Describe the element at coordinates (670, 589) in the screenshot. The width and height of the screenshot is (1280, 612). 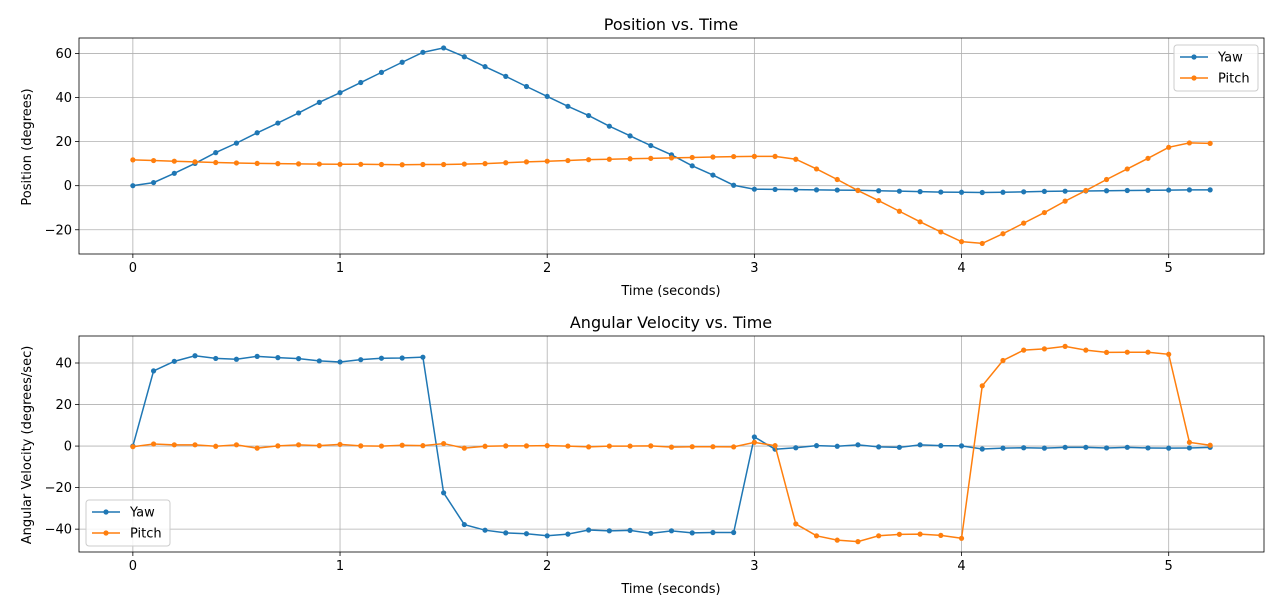
I see `x-axis-label: Time (seconds)` at that location.